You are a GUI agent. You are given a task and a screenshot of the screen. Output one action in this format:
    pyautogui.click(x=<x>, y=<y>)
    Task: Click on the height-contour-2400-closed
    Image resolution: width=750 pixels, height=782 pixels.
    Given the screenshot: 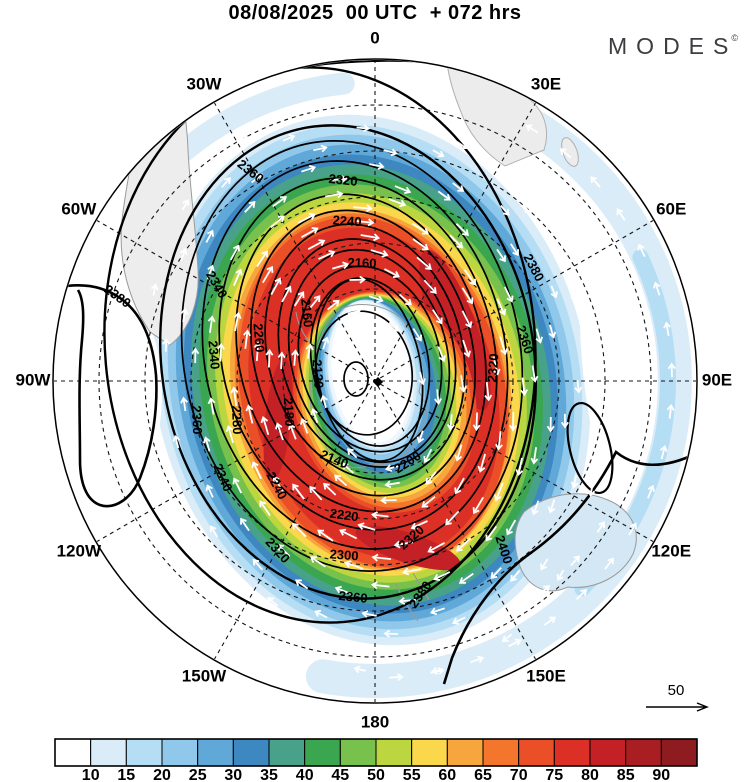 What is the action you would take?
    pyautogui.click(x=590, y=448)
    